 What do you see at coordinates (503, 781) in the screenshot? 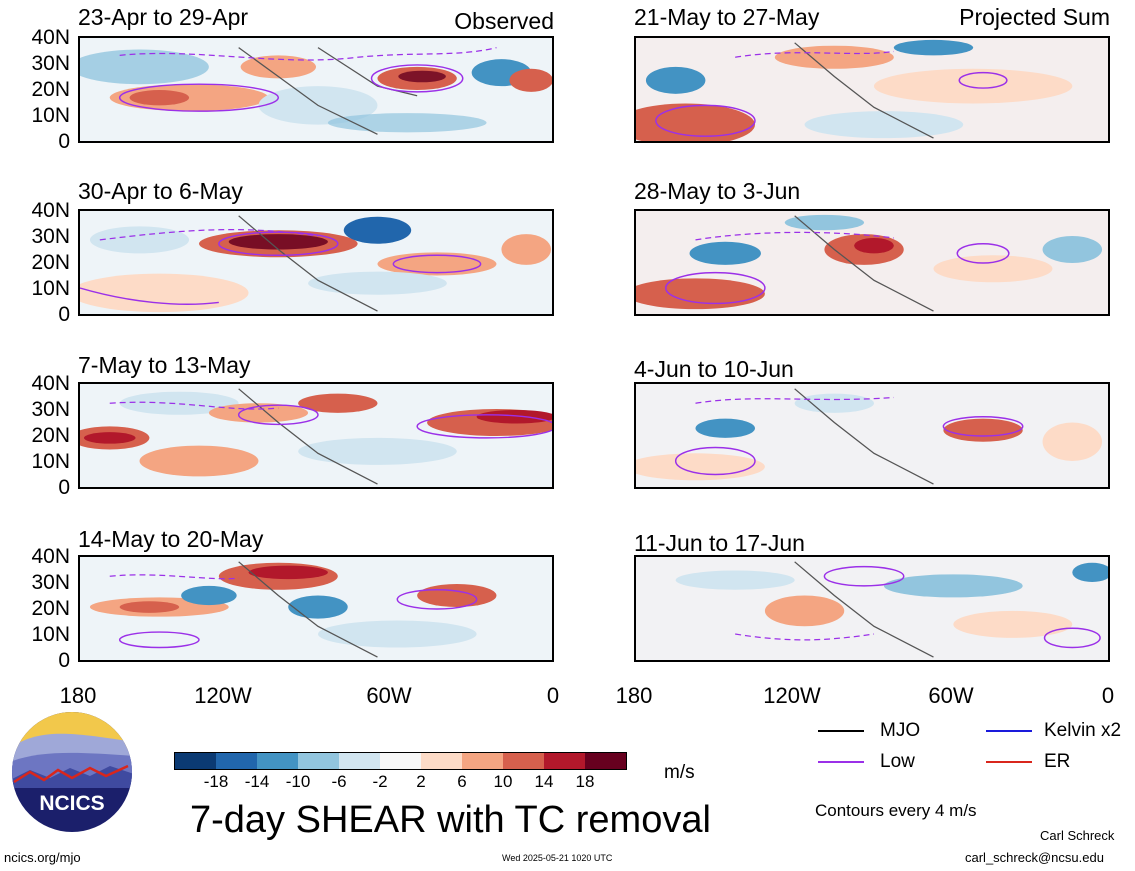
I see `colorbar-tick-label: 10` at bounding box center [503, 781].